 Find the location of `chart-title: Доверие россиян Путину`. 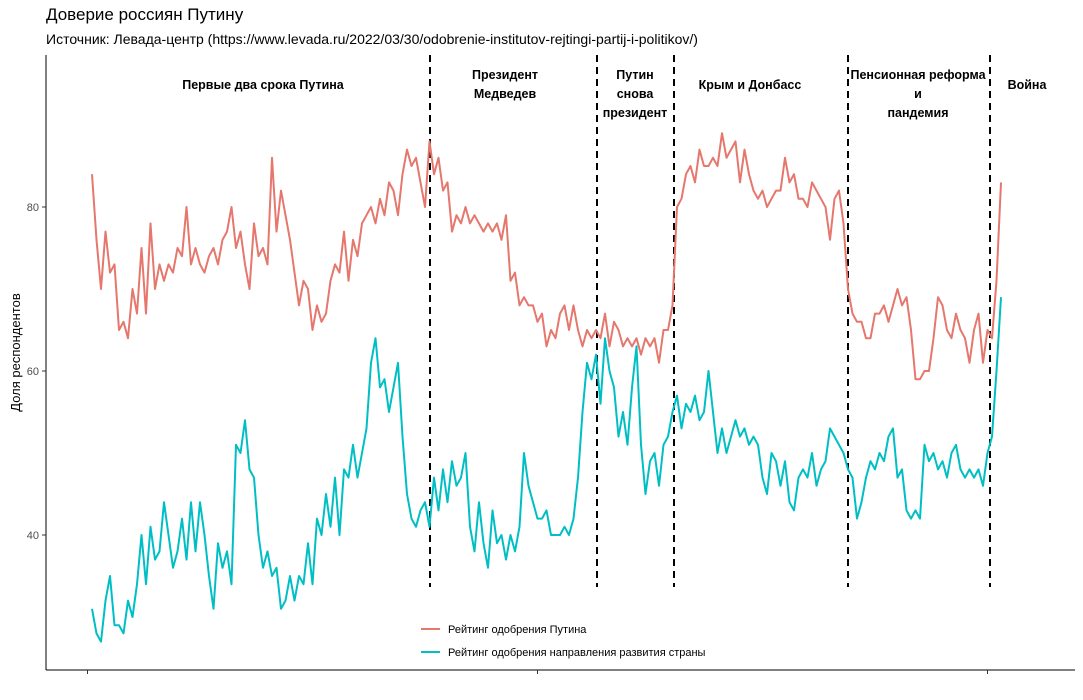

chart-title: Доверие россиян Путину is located at coordinates (145, 14).